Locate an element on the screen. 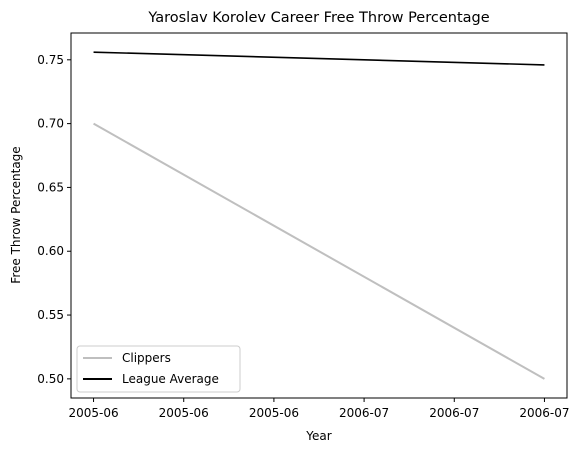 This screenshot has width=582, height=453. y-tick-label: 0.75 is located at coordinates (50, 60).